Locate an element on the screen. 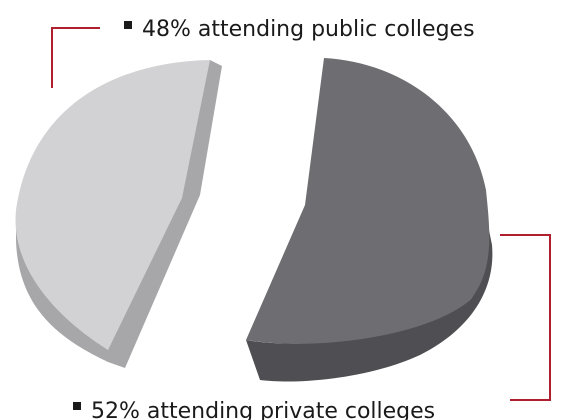 This screenshot has width=565, height=420. label-private: 52% attending private colleges is located at coordinates (254, 409).